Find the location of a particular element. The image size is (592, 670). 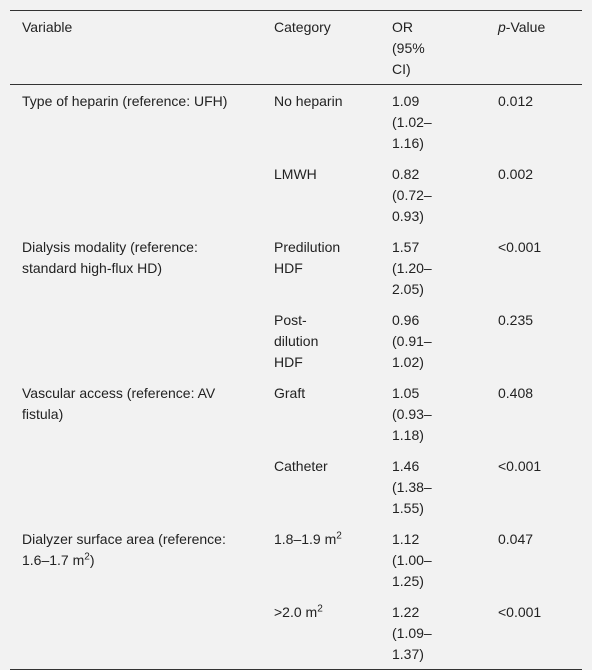

category-cell: Post-dilution HDF is located at coordinates (325, 340).